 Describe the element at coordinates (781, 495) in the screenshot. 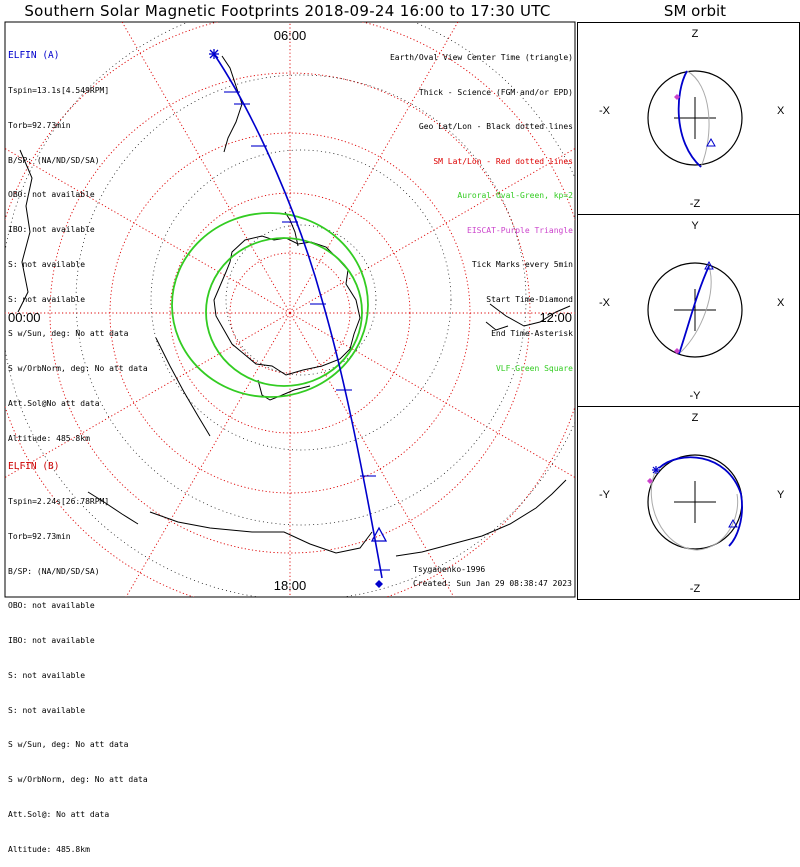

I see `sm-yz-right-label: Y` at that location.